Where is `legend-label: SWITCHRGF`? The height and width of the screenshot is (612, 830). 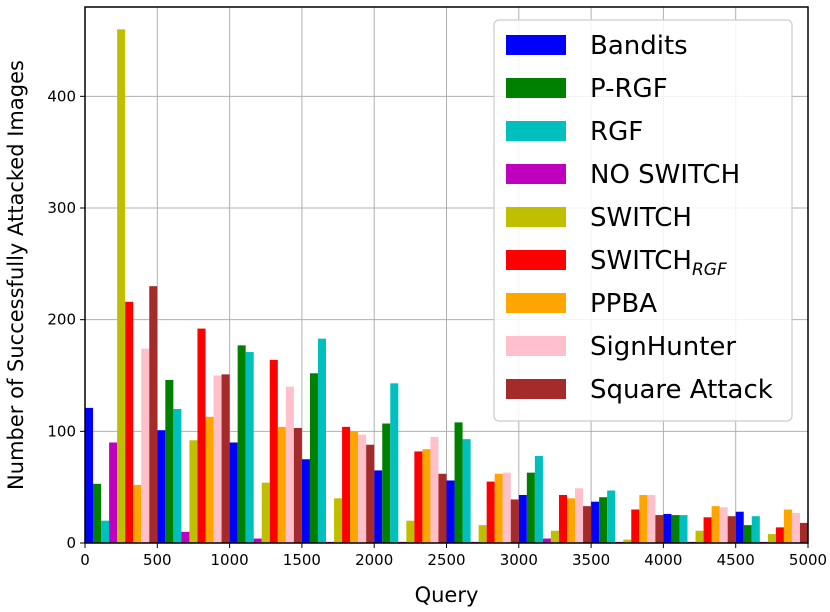
legend-label: SWITCHRGF is located at coordinates (658, 263).